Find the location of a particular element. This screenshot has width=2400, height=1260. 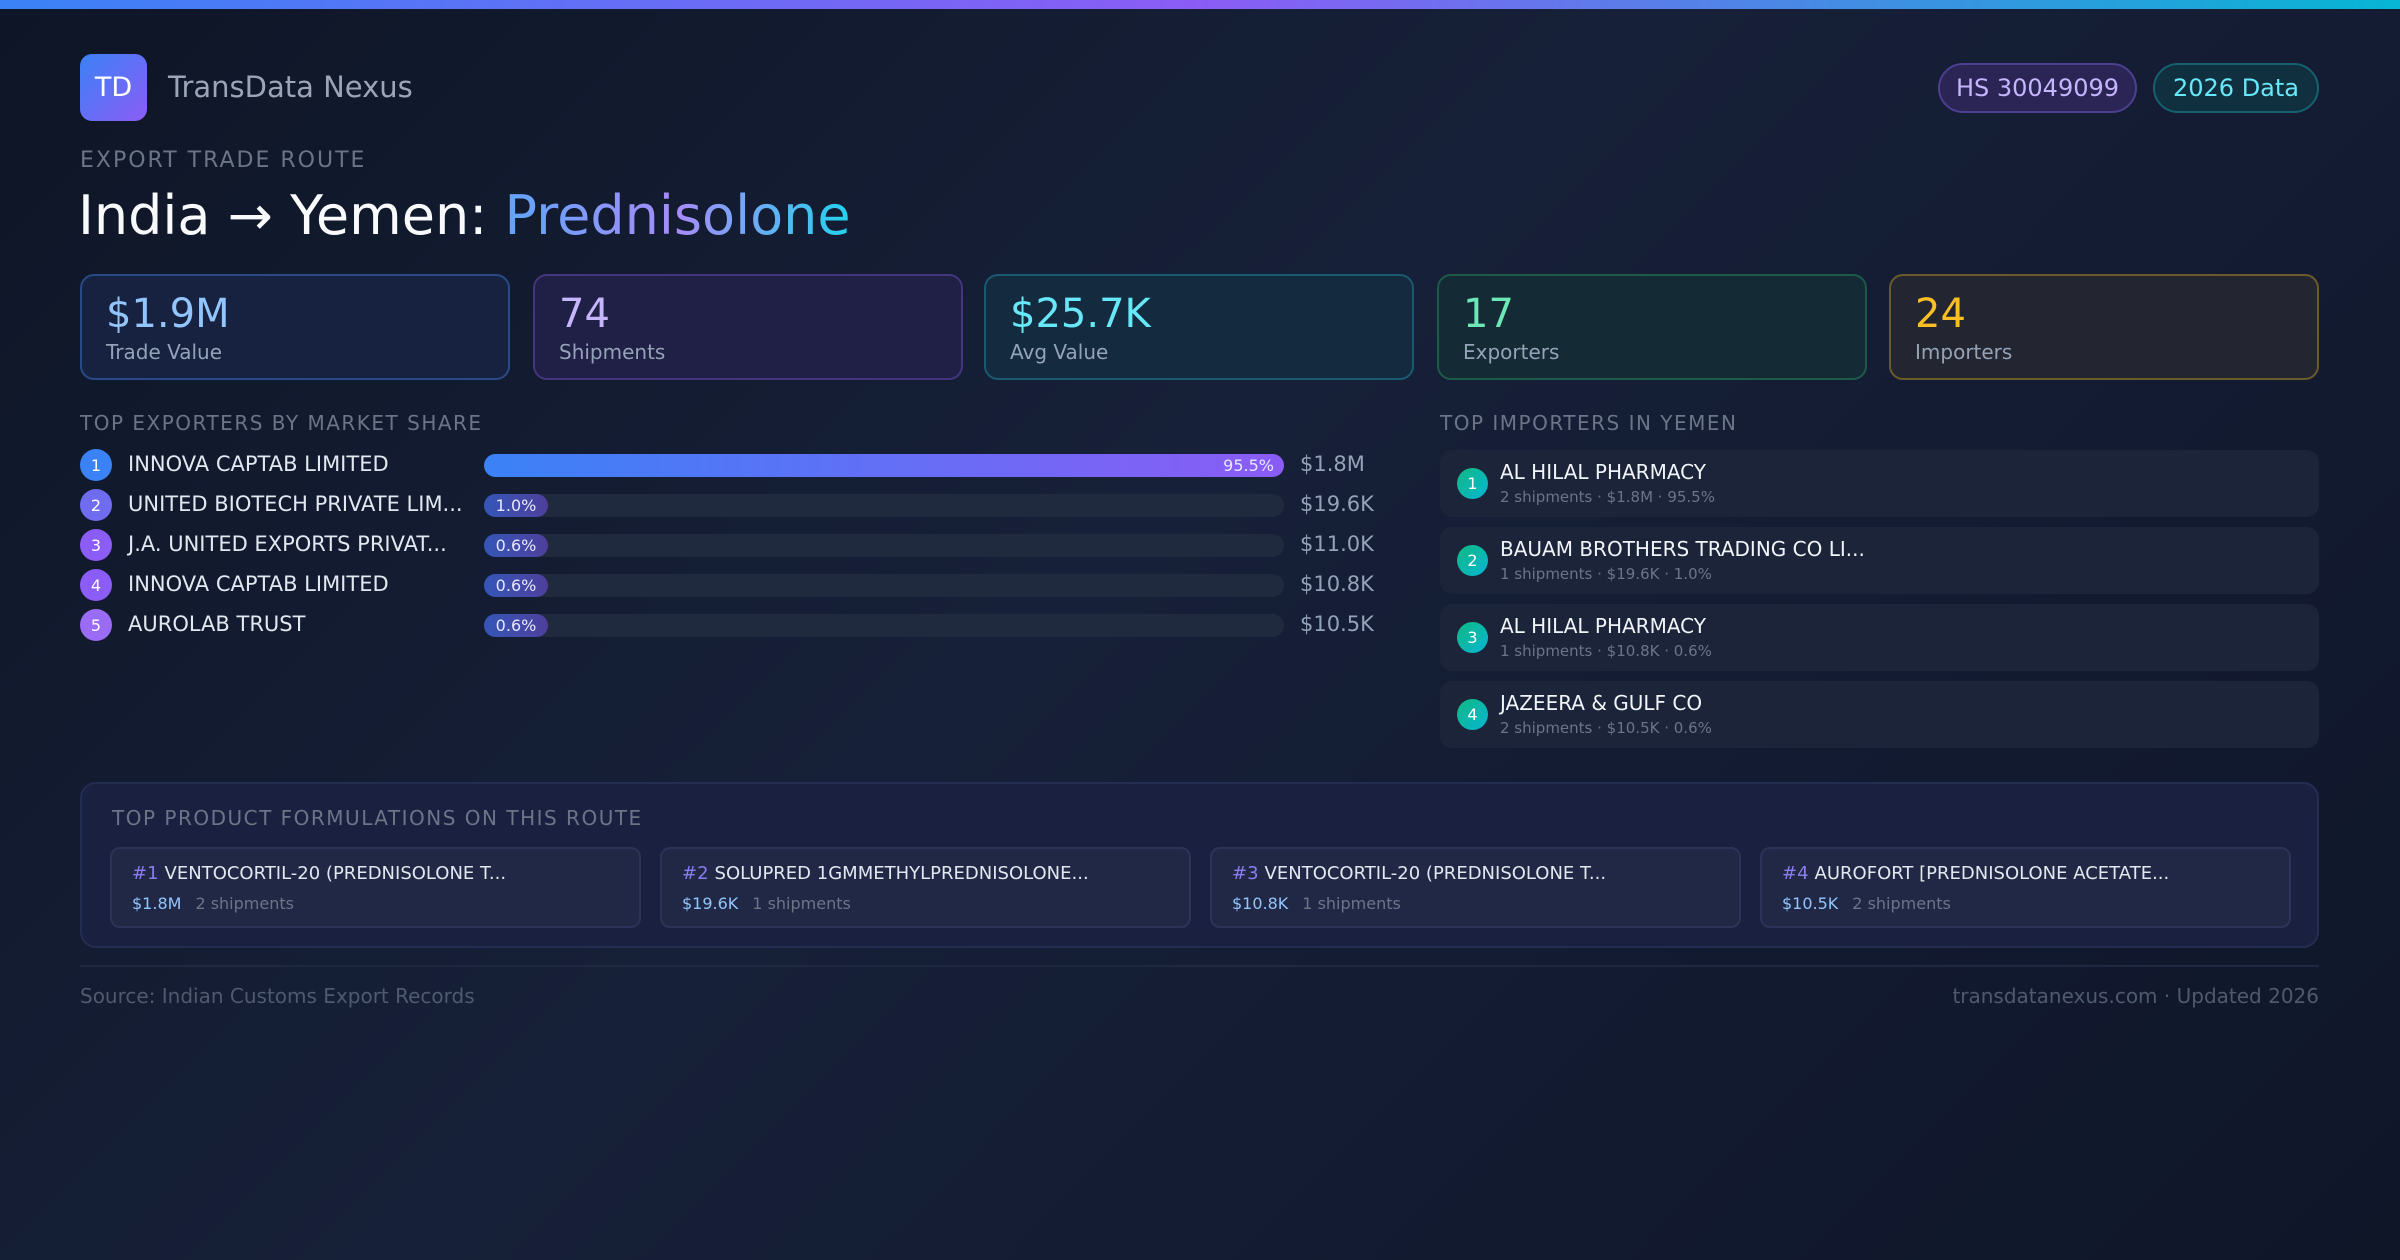

stat-label: Importers is located at coordinates (1964, 352).